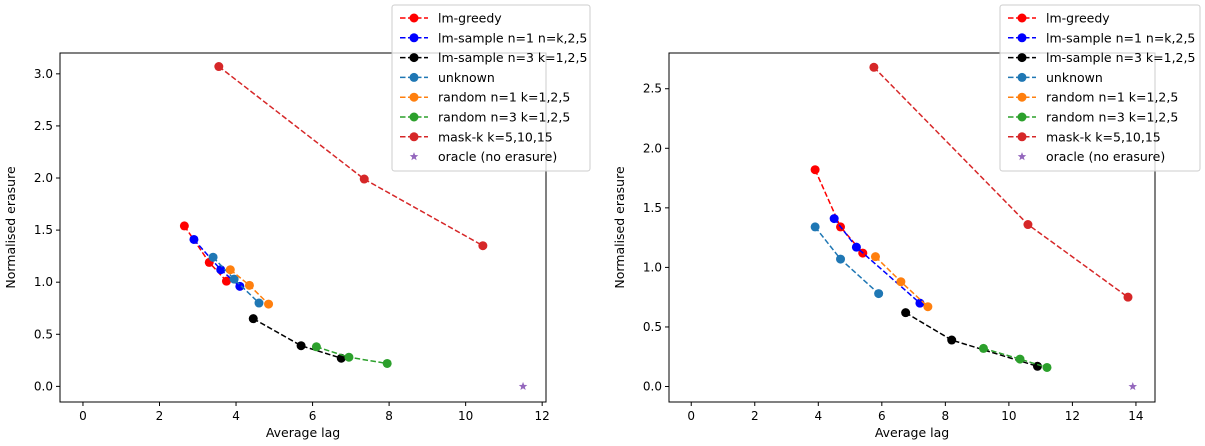  Describe the element at coordinates (43, 126) in the screenshot. I see `y-tick-label: 2.5` at that location.